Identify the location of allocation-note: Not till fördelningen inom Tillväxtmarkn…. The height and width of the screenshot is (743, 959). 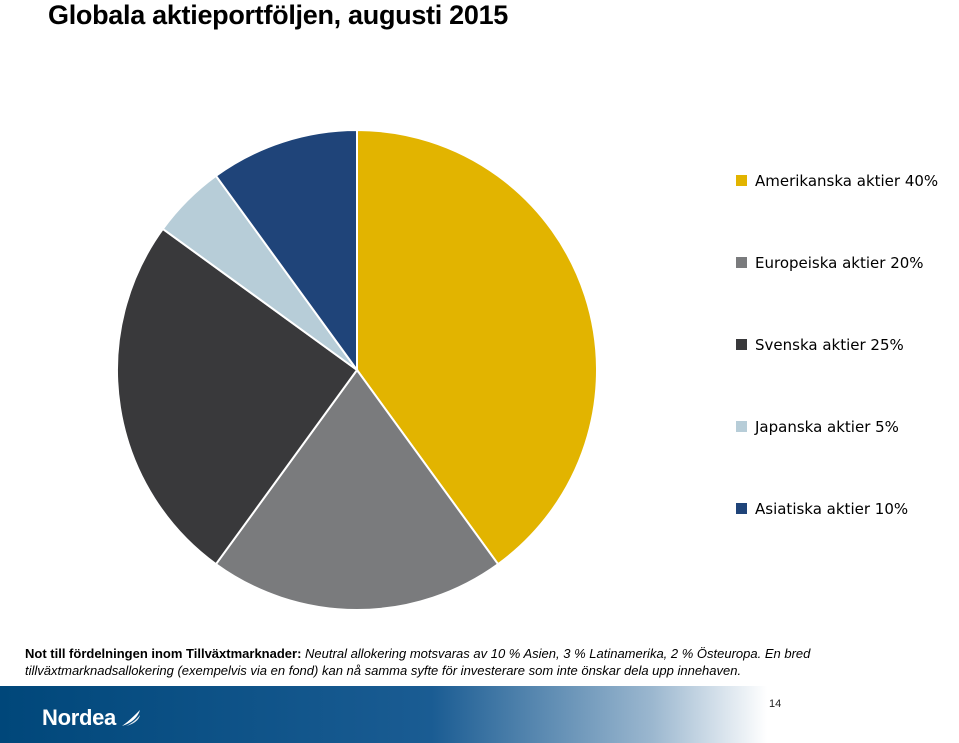
(492, 662).